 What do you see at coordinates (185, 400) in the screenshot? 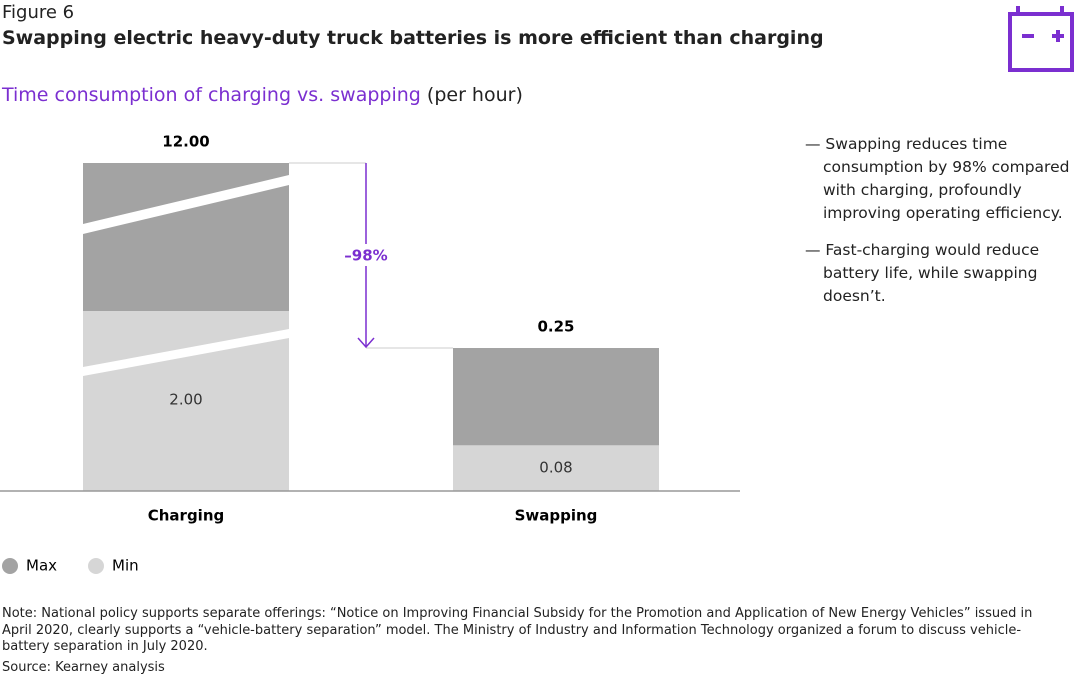
I see `value-label: 2.00` at bounding box center [185, 400].